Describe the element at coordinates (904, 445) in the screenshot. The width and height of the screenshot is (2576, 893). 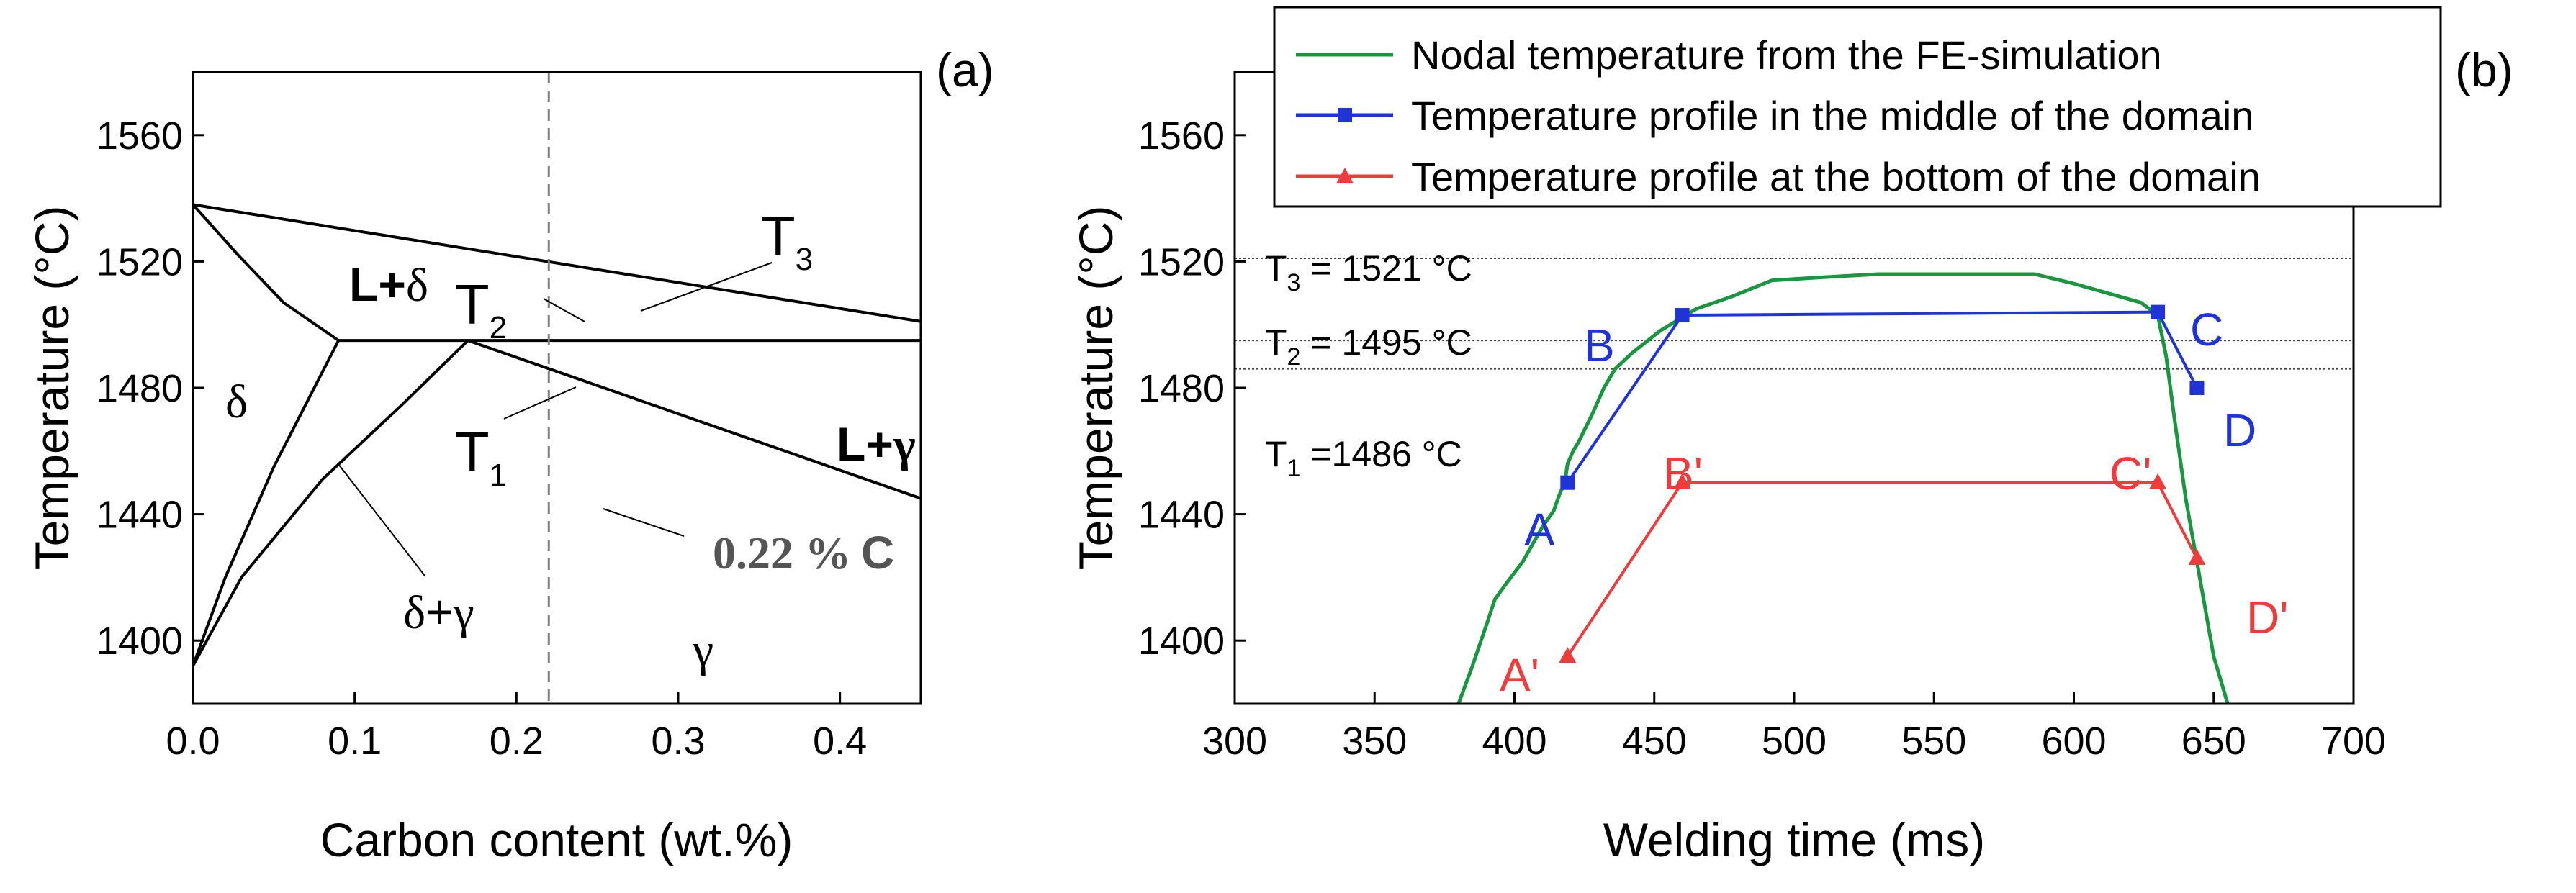
I see `region-l-gamma-g: γ` at that location.